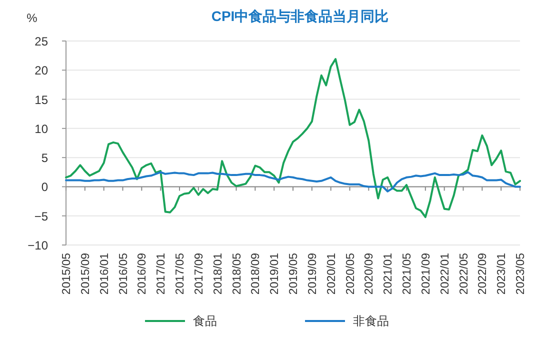 This screenshot has width=550, height=340. Describe the element at coordinates (237, 274) in the screenshot. I see `x-tick-label: 2018/05` at that location.